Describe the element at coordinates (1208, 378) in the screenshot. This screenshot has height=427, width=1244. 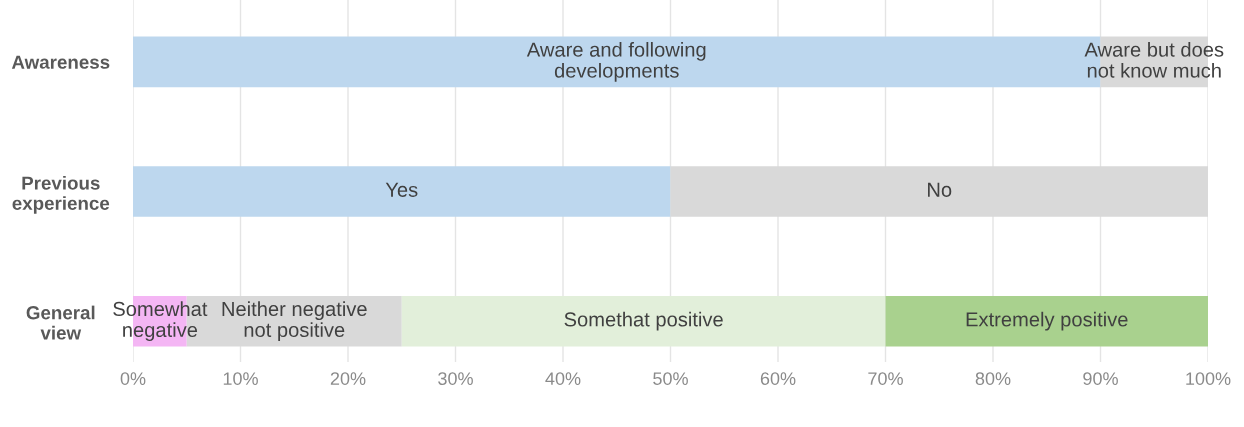
I see `x-tick-label: 100%` at that location.